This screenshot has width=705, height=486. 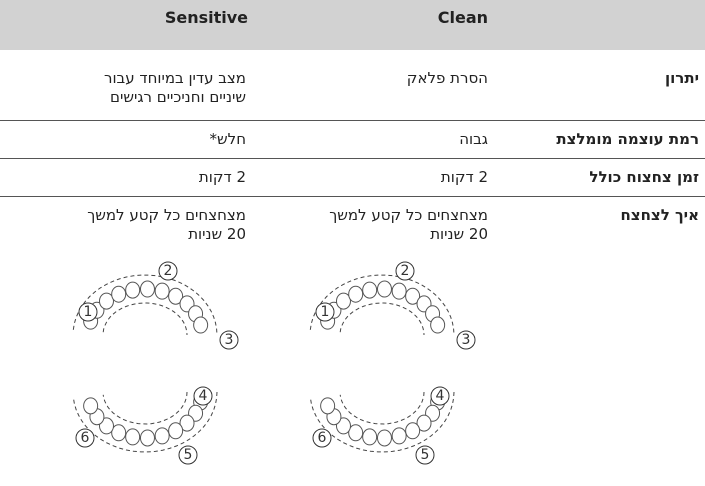 What do you see at coordinates (166, 224) in the screenshot?
I see `sensitive-cell: מצחצחים כל קטע למשך 20 שניות` at bounding box center [166, 224].